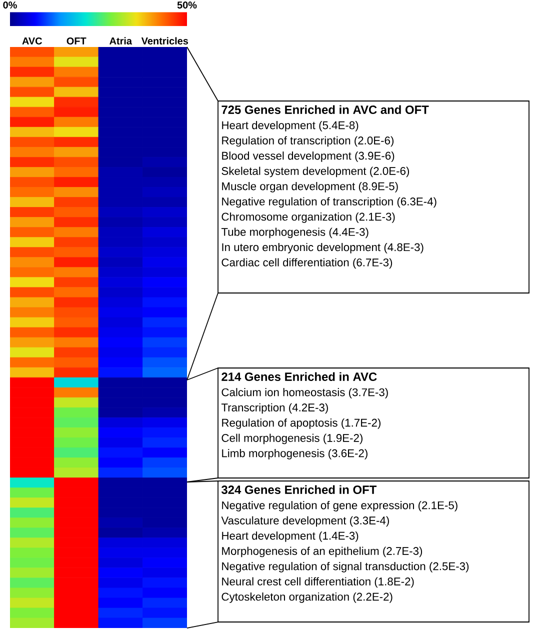  What do you see at coordinates (164, 40) in the screenshot?
I see `x-tick-label: Ventricles` at bounding box center [164, 40].